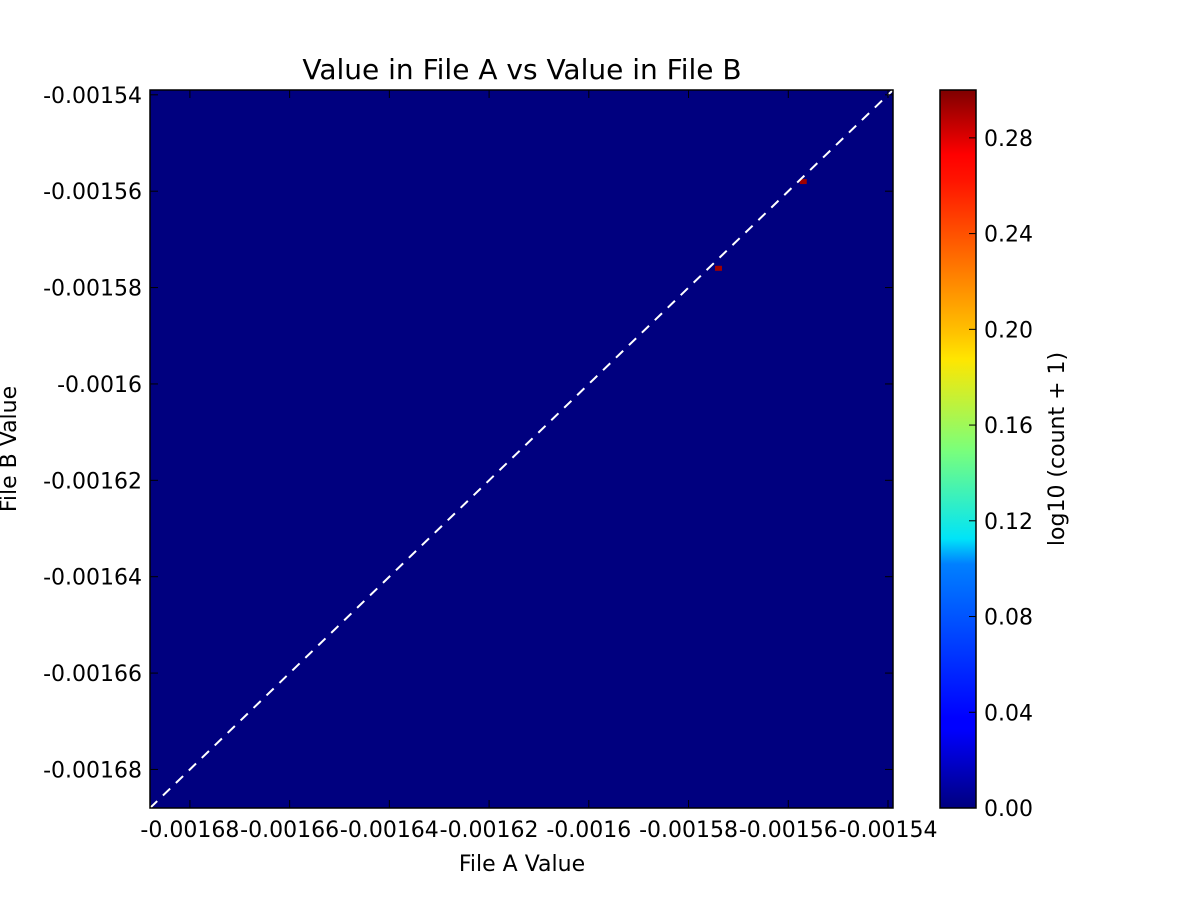  Describe the element at coordinates (189, 830) in the screenshot. I see `x-tick-label-1: -0.00168` at that location.